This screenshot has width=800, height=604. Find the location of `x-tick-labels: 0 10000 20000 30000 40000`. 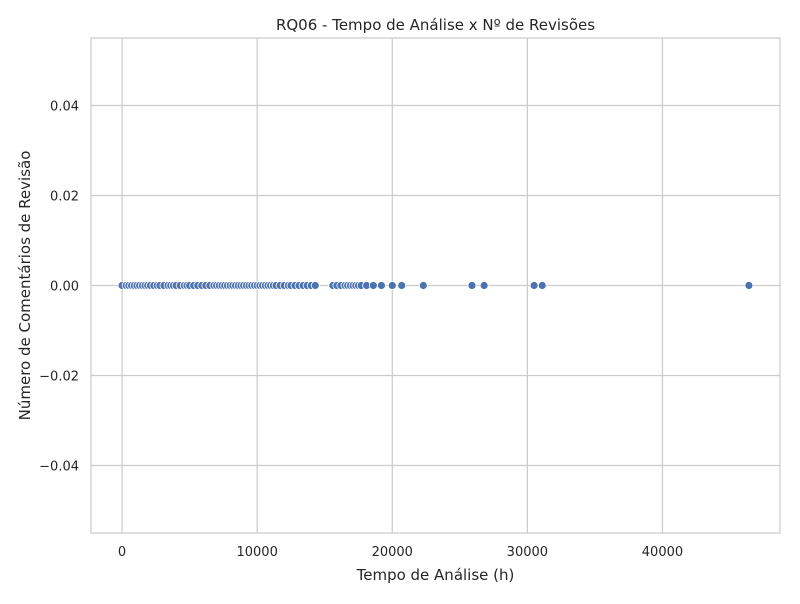

x-tick-labels: 0 10000 20000 30000 40000 is located at coordinates (400, 552).